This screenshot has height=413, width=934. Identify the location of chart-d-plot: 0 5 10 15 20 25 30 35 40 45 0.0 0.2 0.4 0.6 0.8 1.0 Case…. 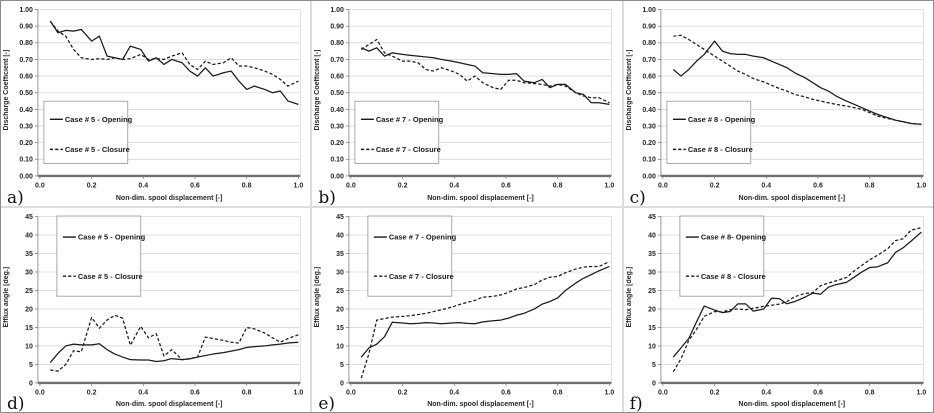
(164, 304).